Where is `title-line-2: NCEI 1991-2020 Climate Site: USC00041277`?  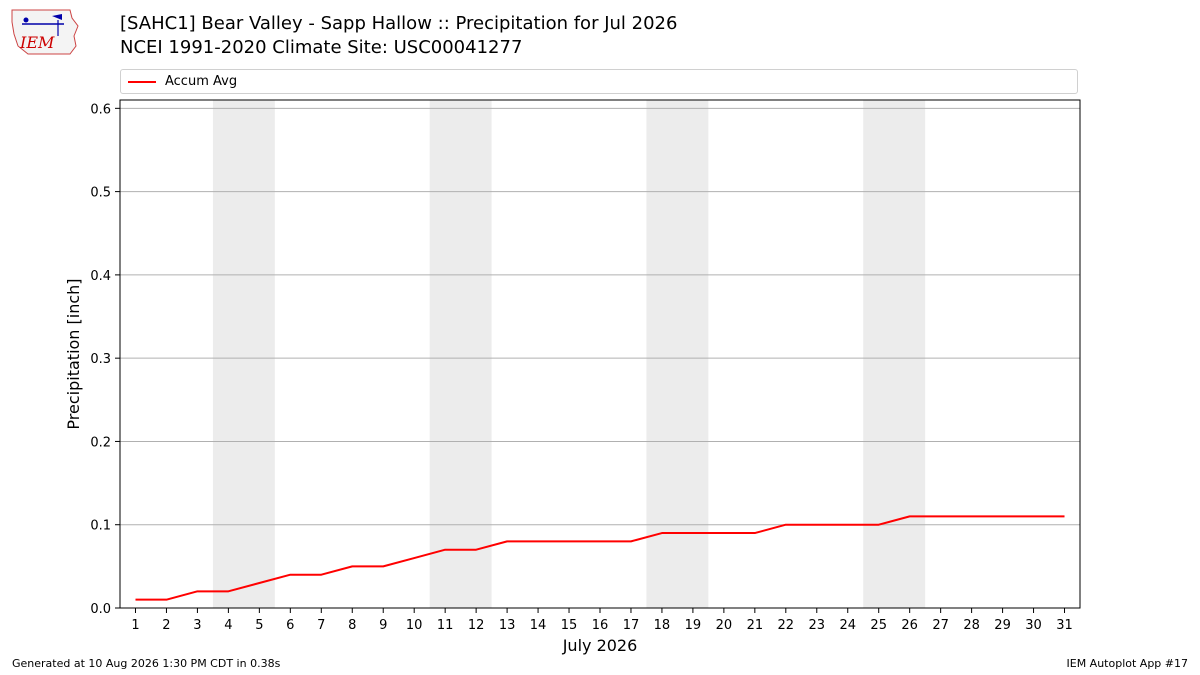 title-line-2: NCEI 1991-2020 Climate Site: USC00041277 is located at coordinates (321, 47).